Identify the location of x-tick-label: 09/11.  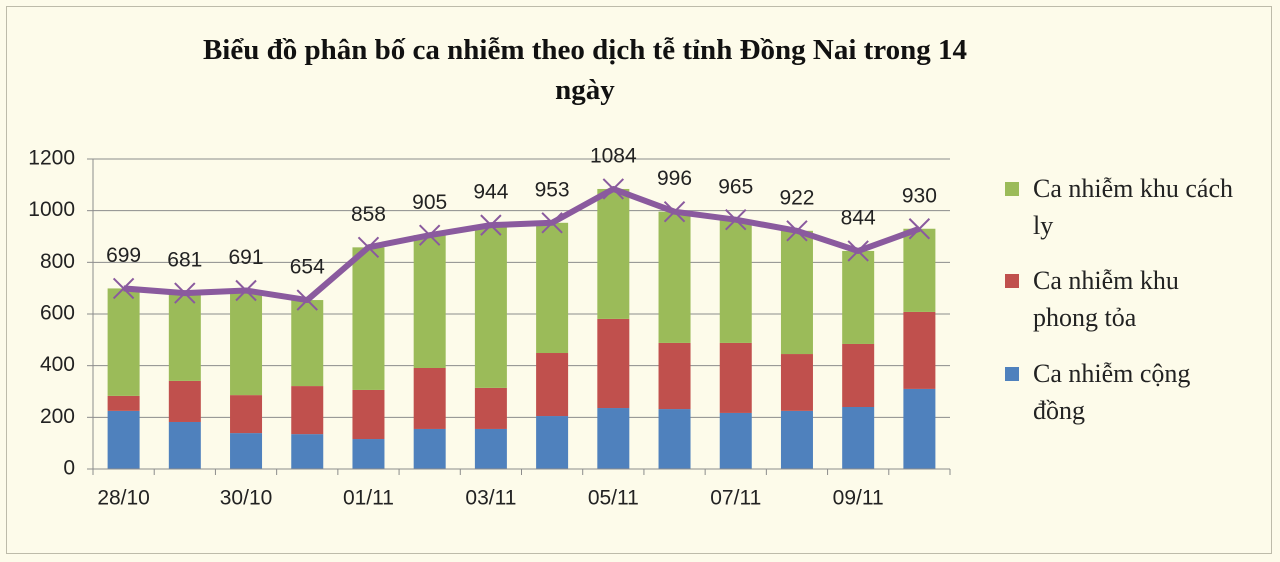
(858, 498).